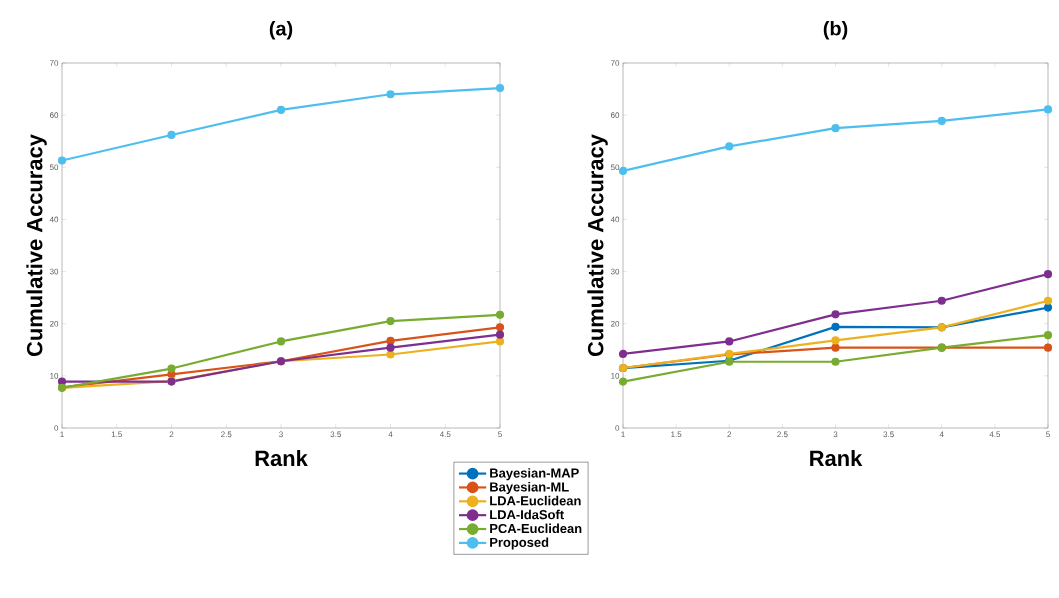 Image resolution: width=1059 pixels, height=598 pixels. Describe the element at coordinates (519, 543) in the screenshot. I see `legend-label: Proposed` at that location.